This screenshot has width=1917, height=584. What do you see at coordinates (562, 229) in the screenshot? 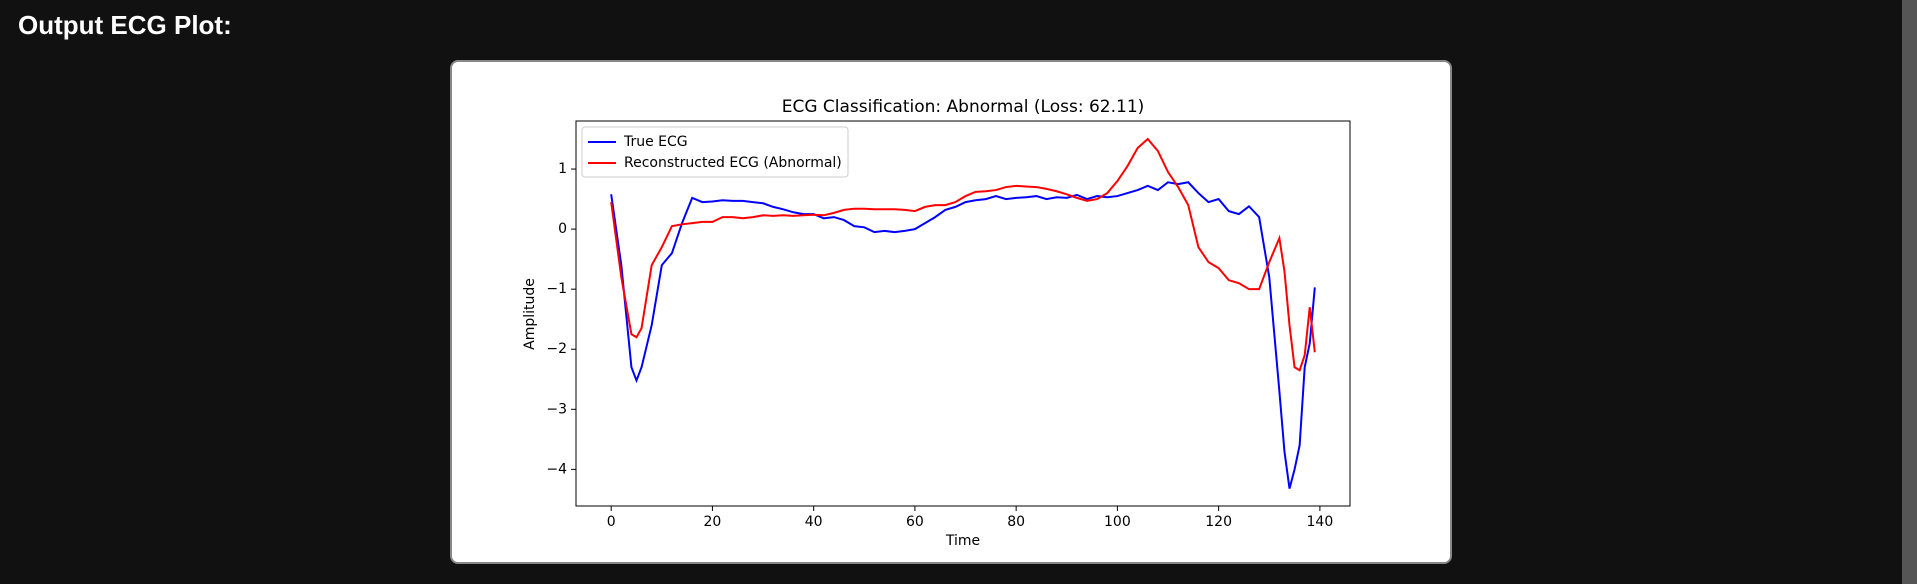
I see `y-tick-label: 0` at bounding box center [562, 229].